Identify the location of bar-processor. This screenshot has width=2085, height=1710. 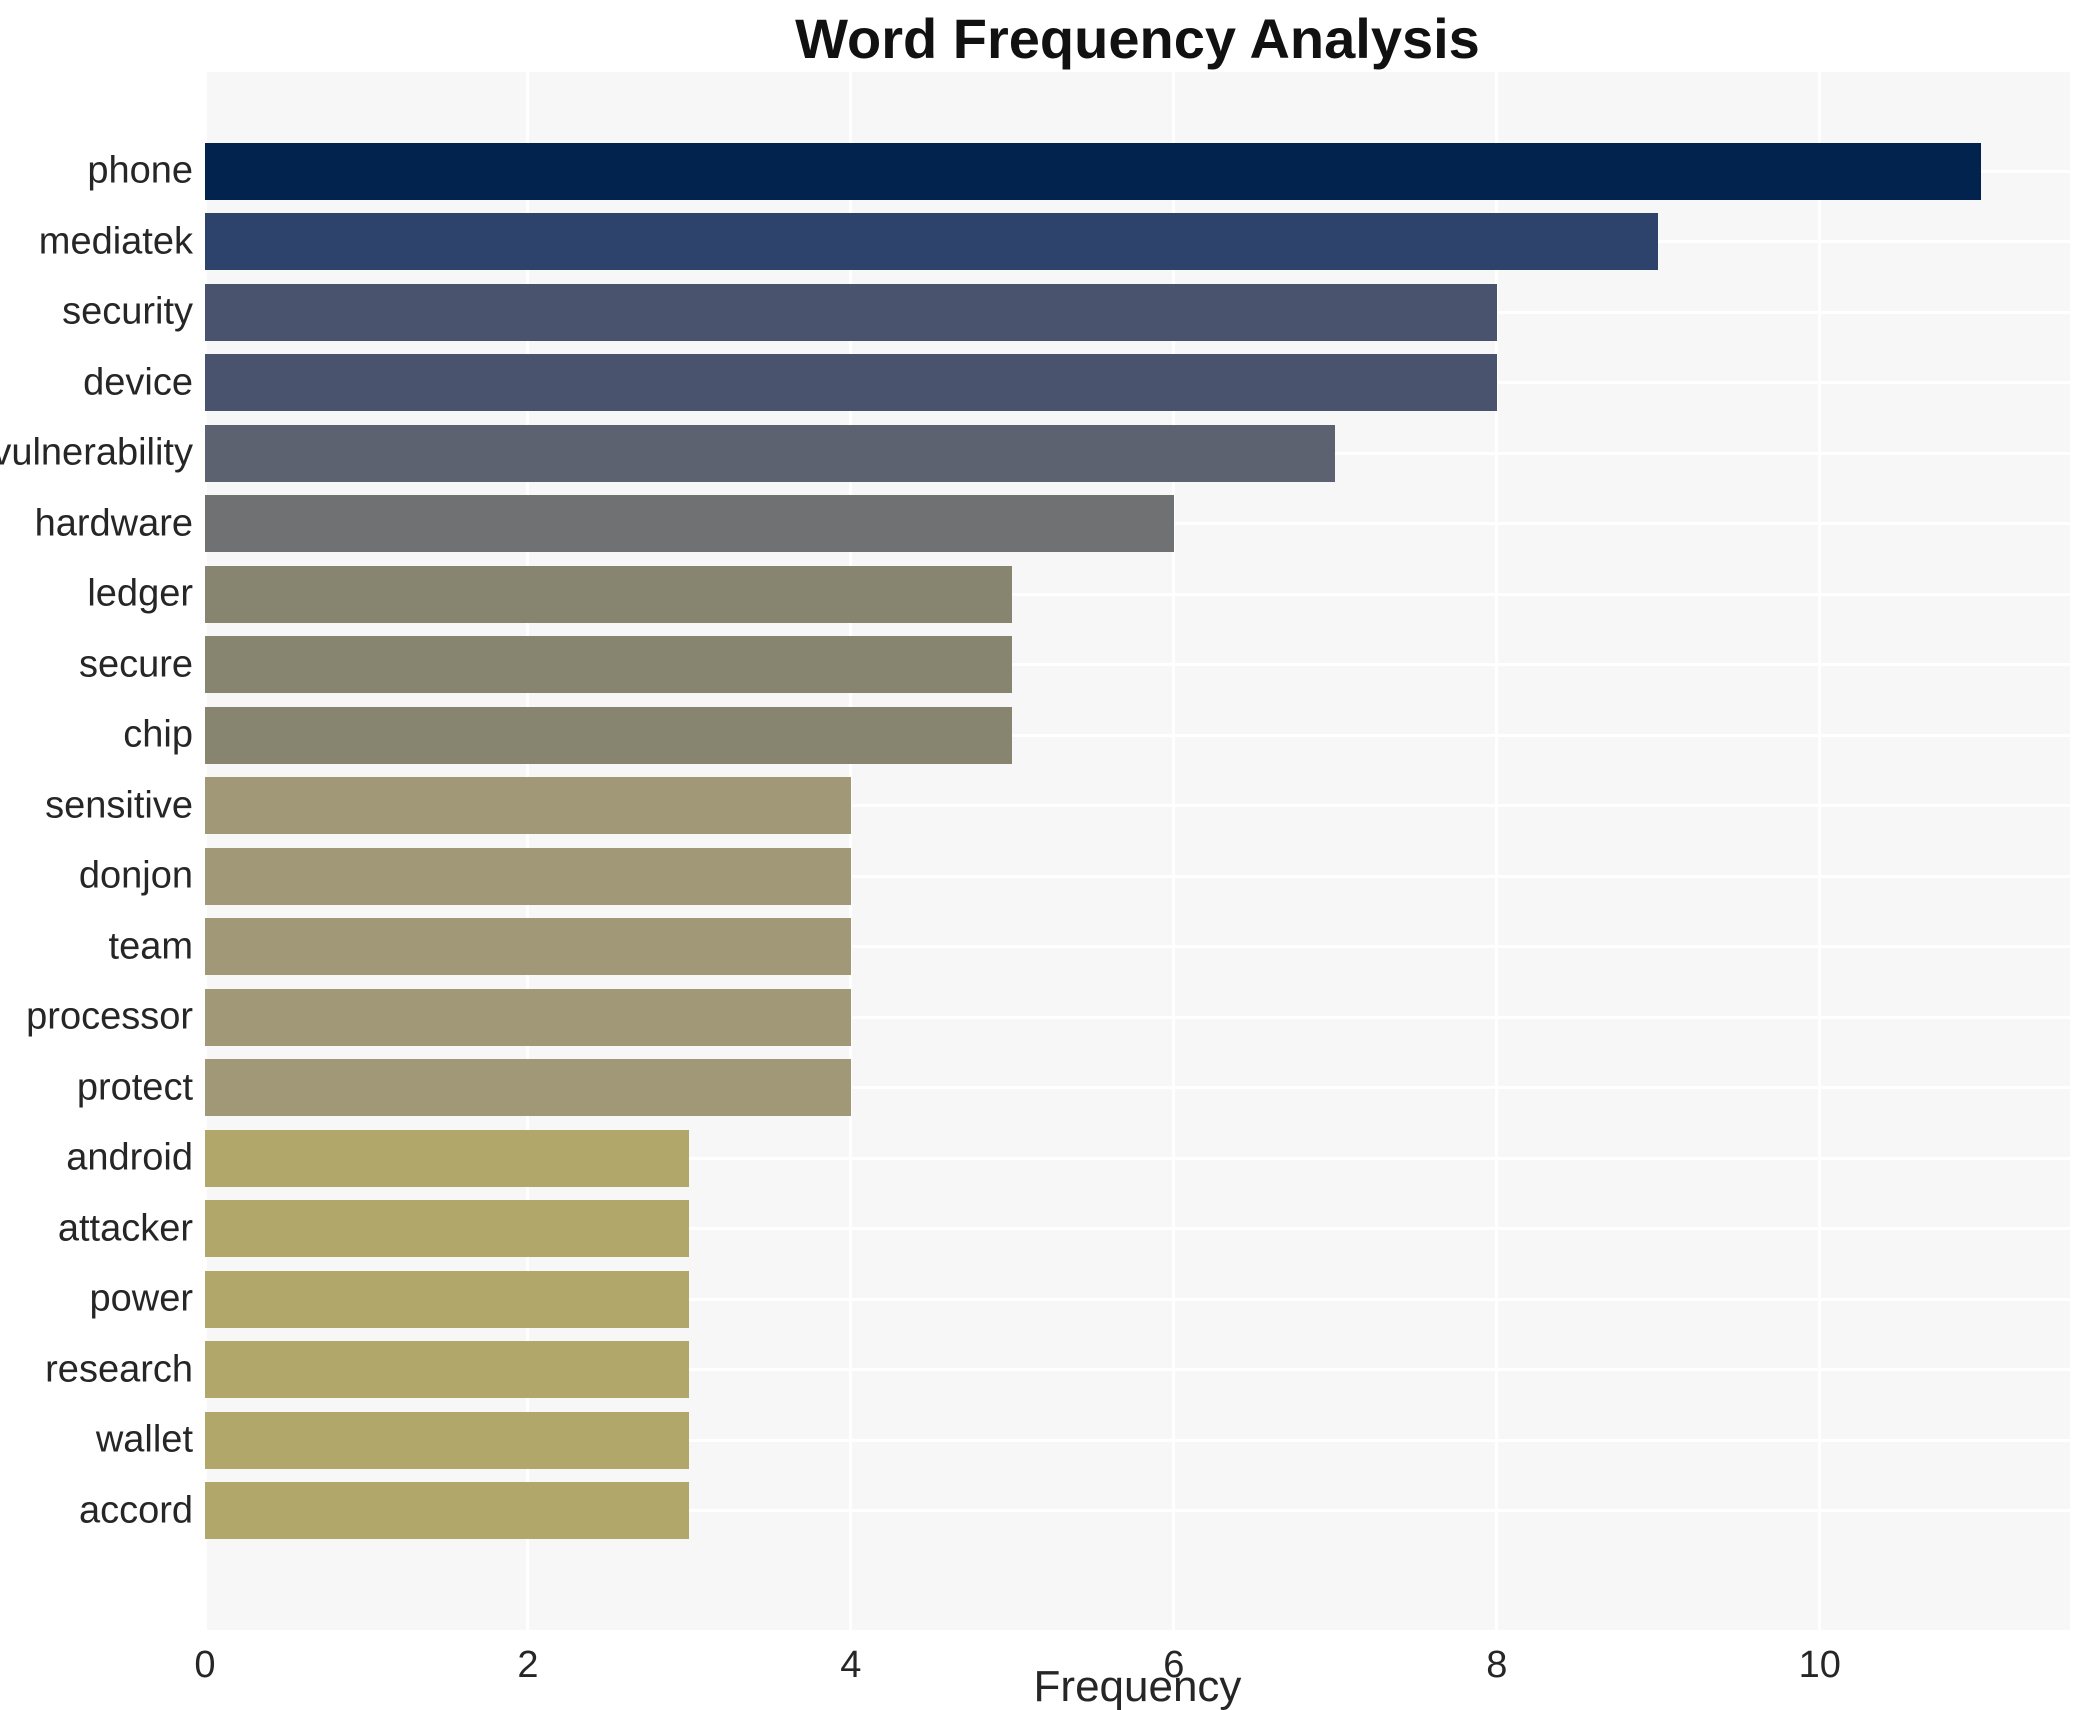
(528, 1017).